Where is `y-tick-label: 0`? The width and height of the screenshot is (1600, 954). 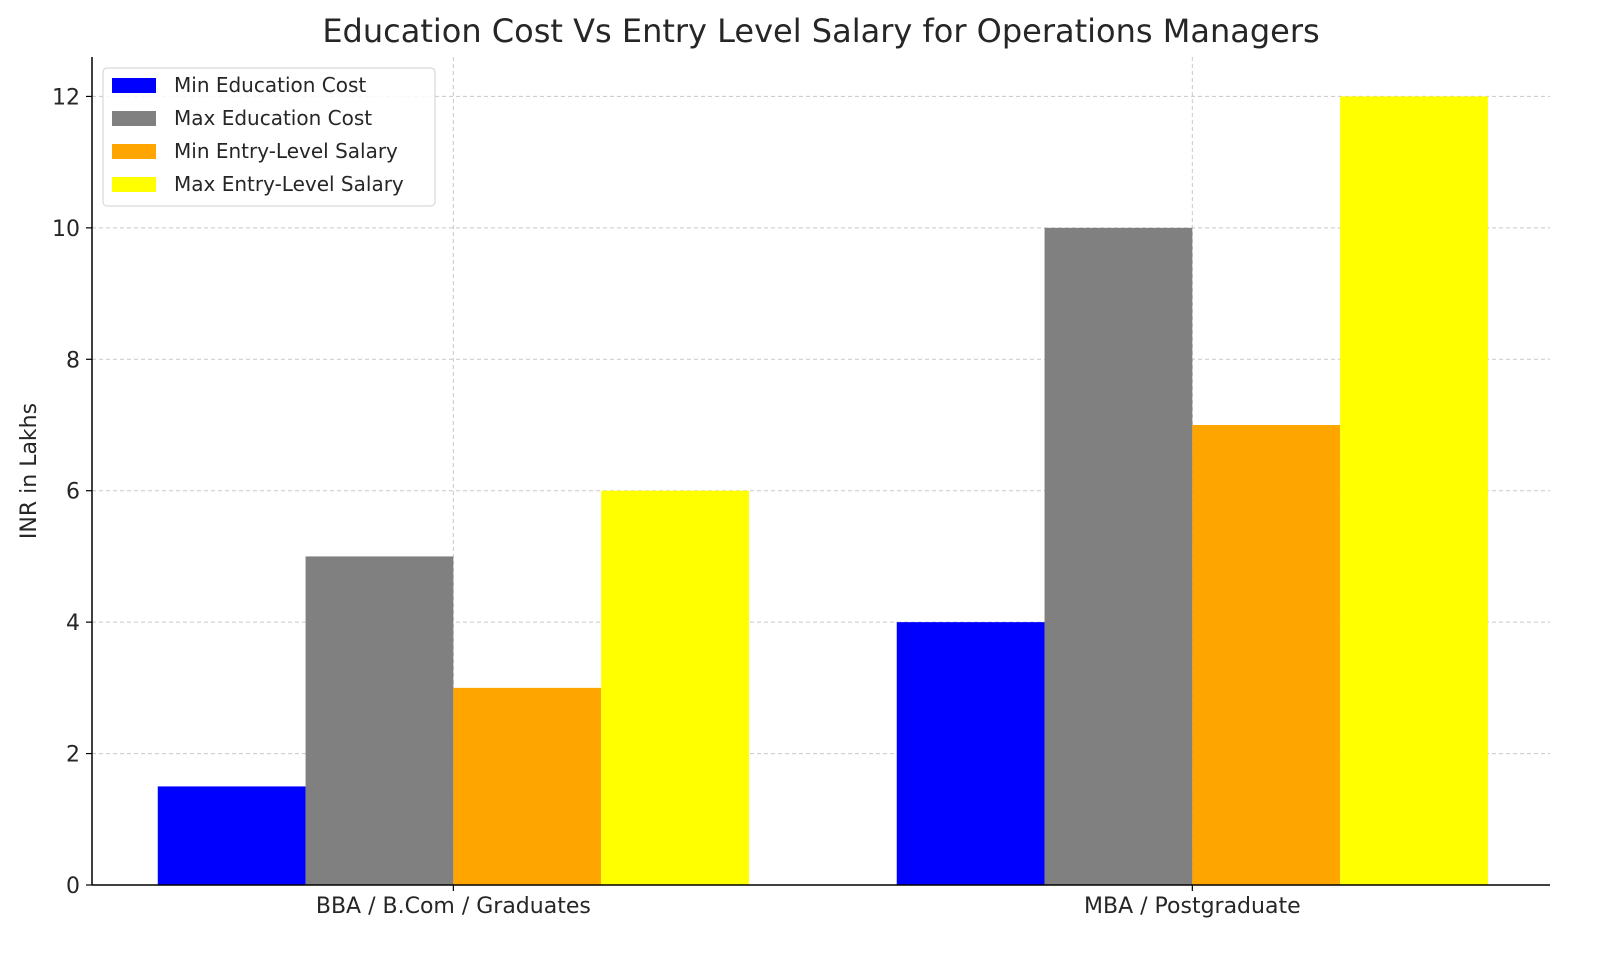 y-tick-label: 0 is located at coordinates (73, 886).